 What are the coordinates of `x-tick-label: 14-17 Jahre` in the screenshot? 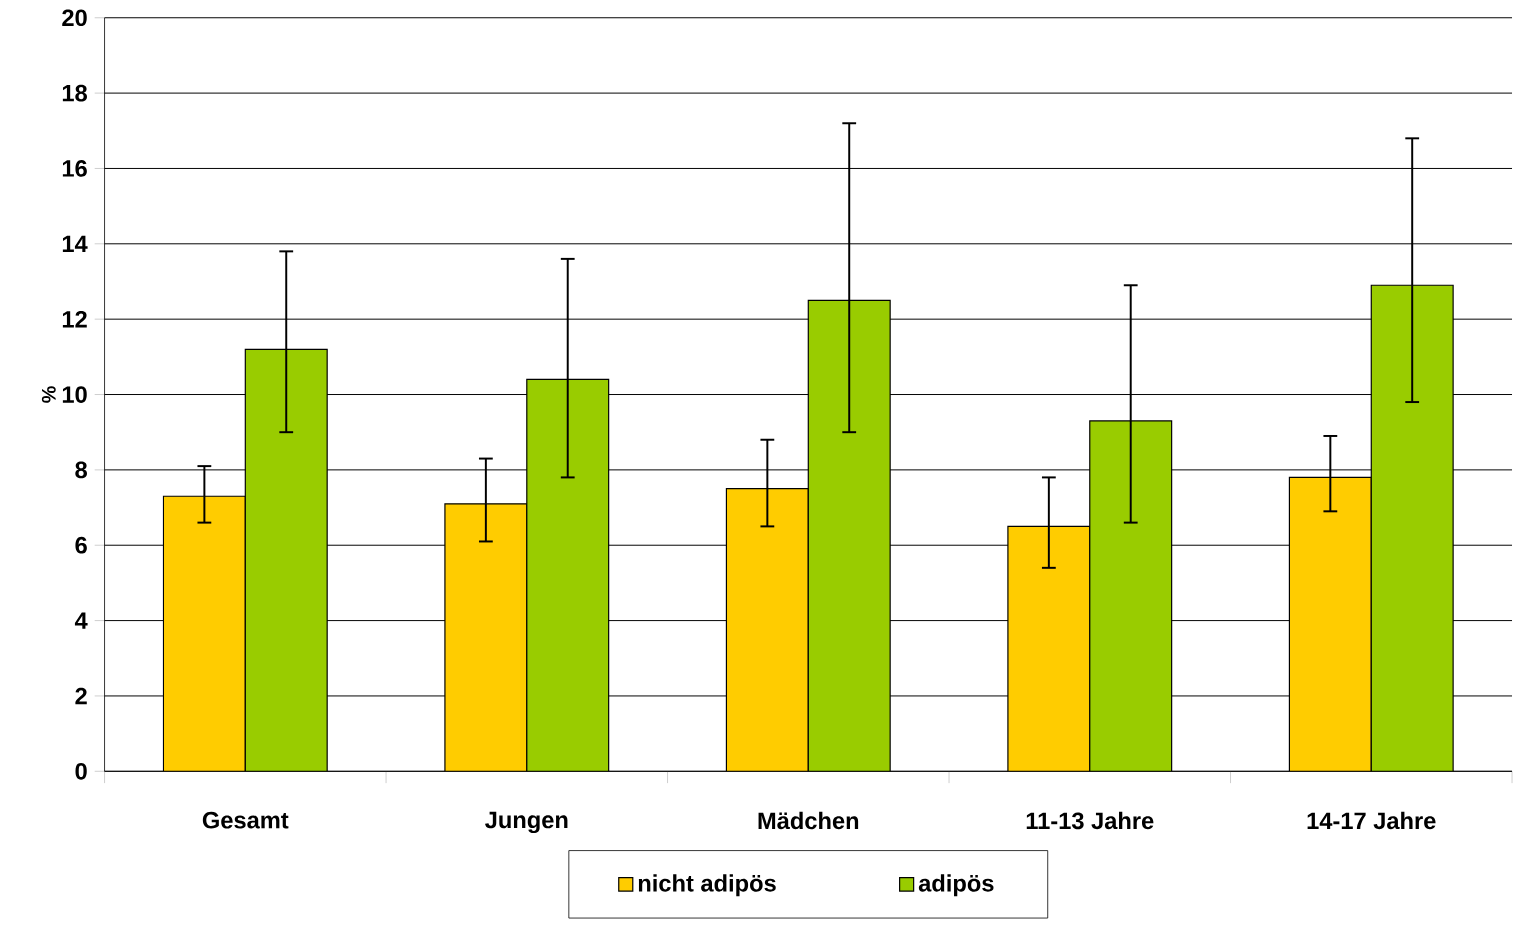 It's located at (1371, 820).